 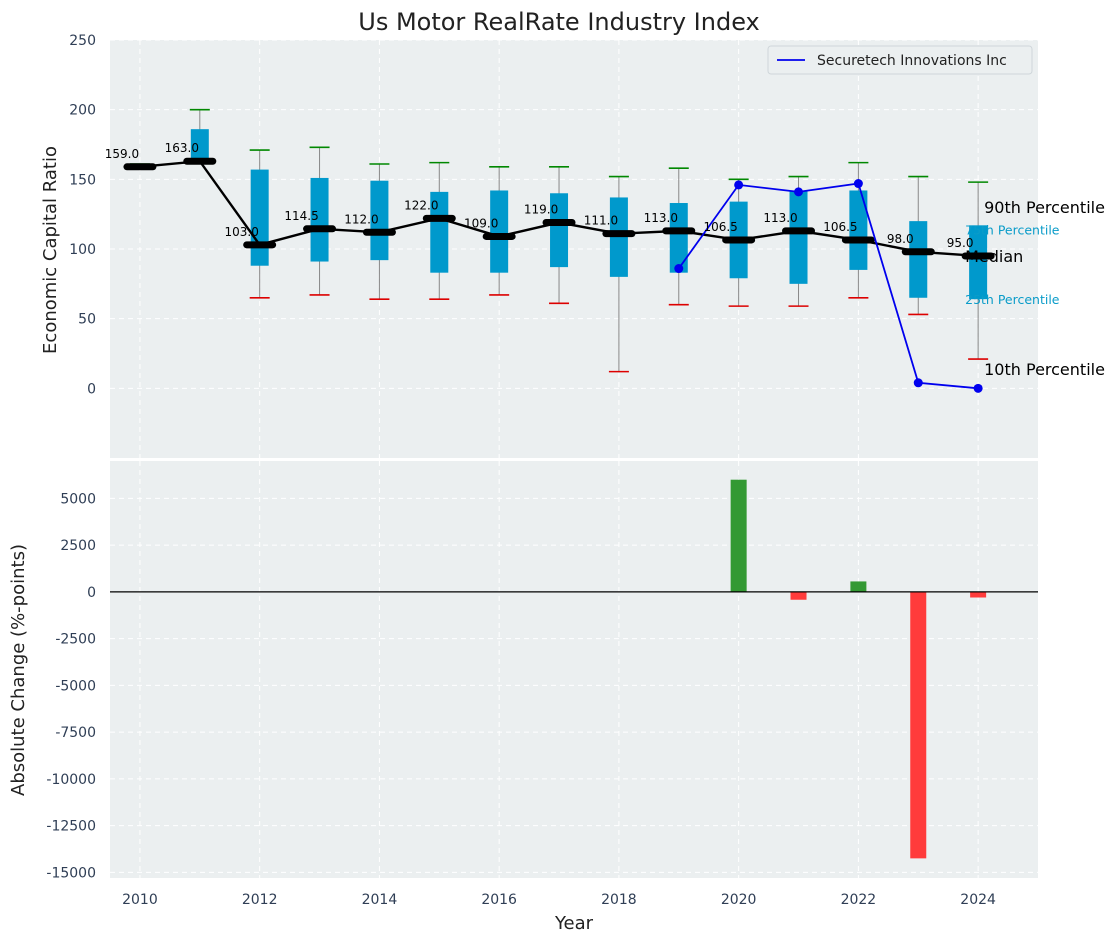 I want to click on x-ticks: 2010 2012 2014 2016 2018 2020 2022 2024, so click(x=559, y=900).